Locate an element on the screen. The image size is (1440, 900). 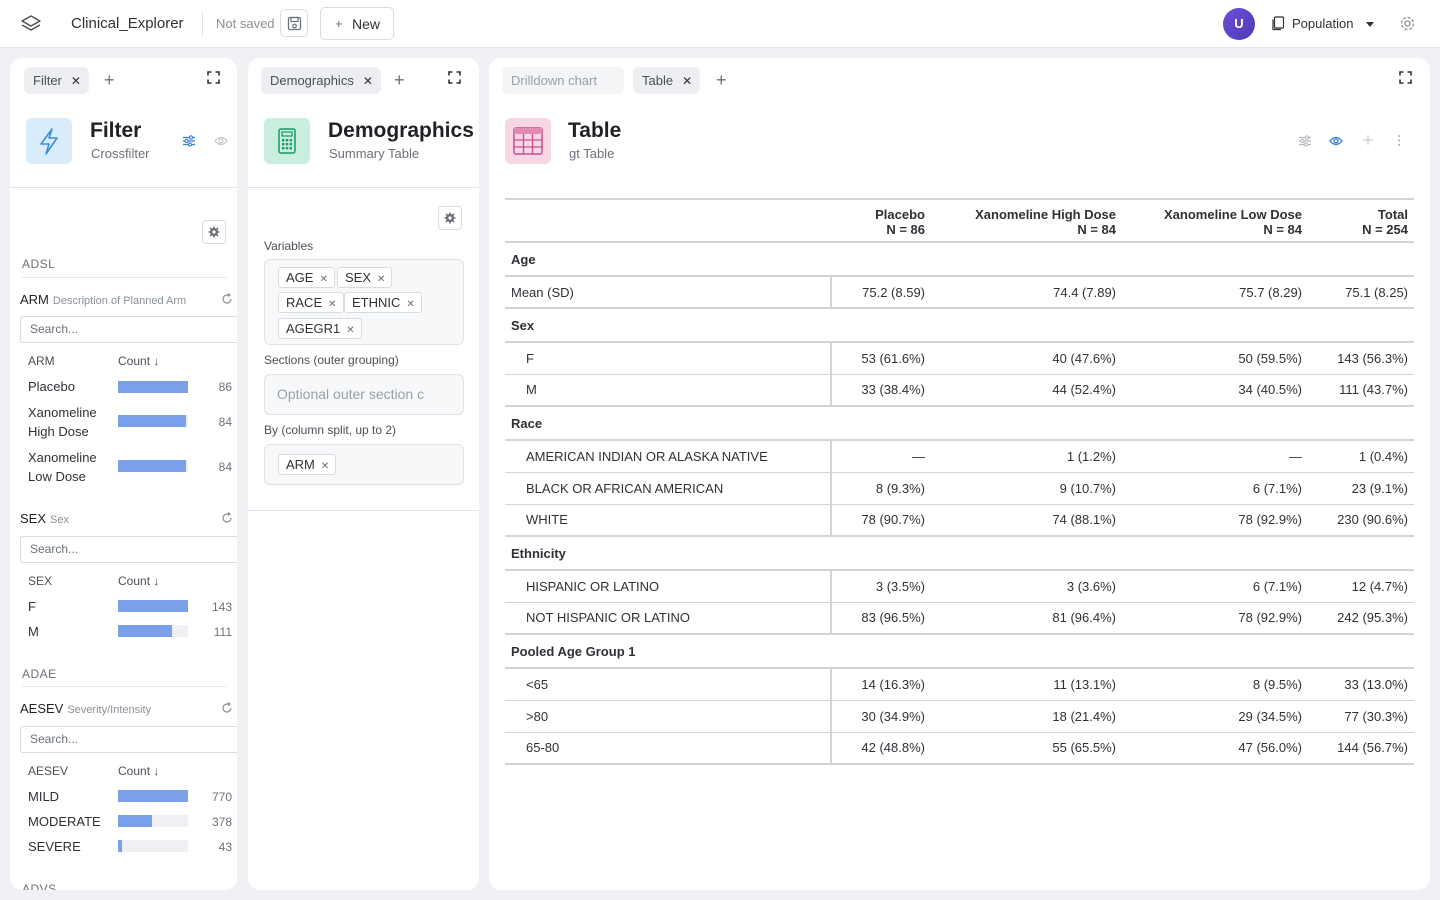
calculator-icon is located at coordinates (287, 141).